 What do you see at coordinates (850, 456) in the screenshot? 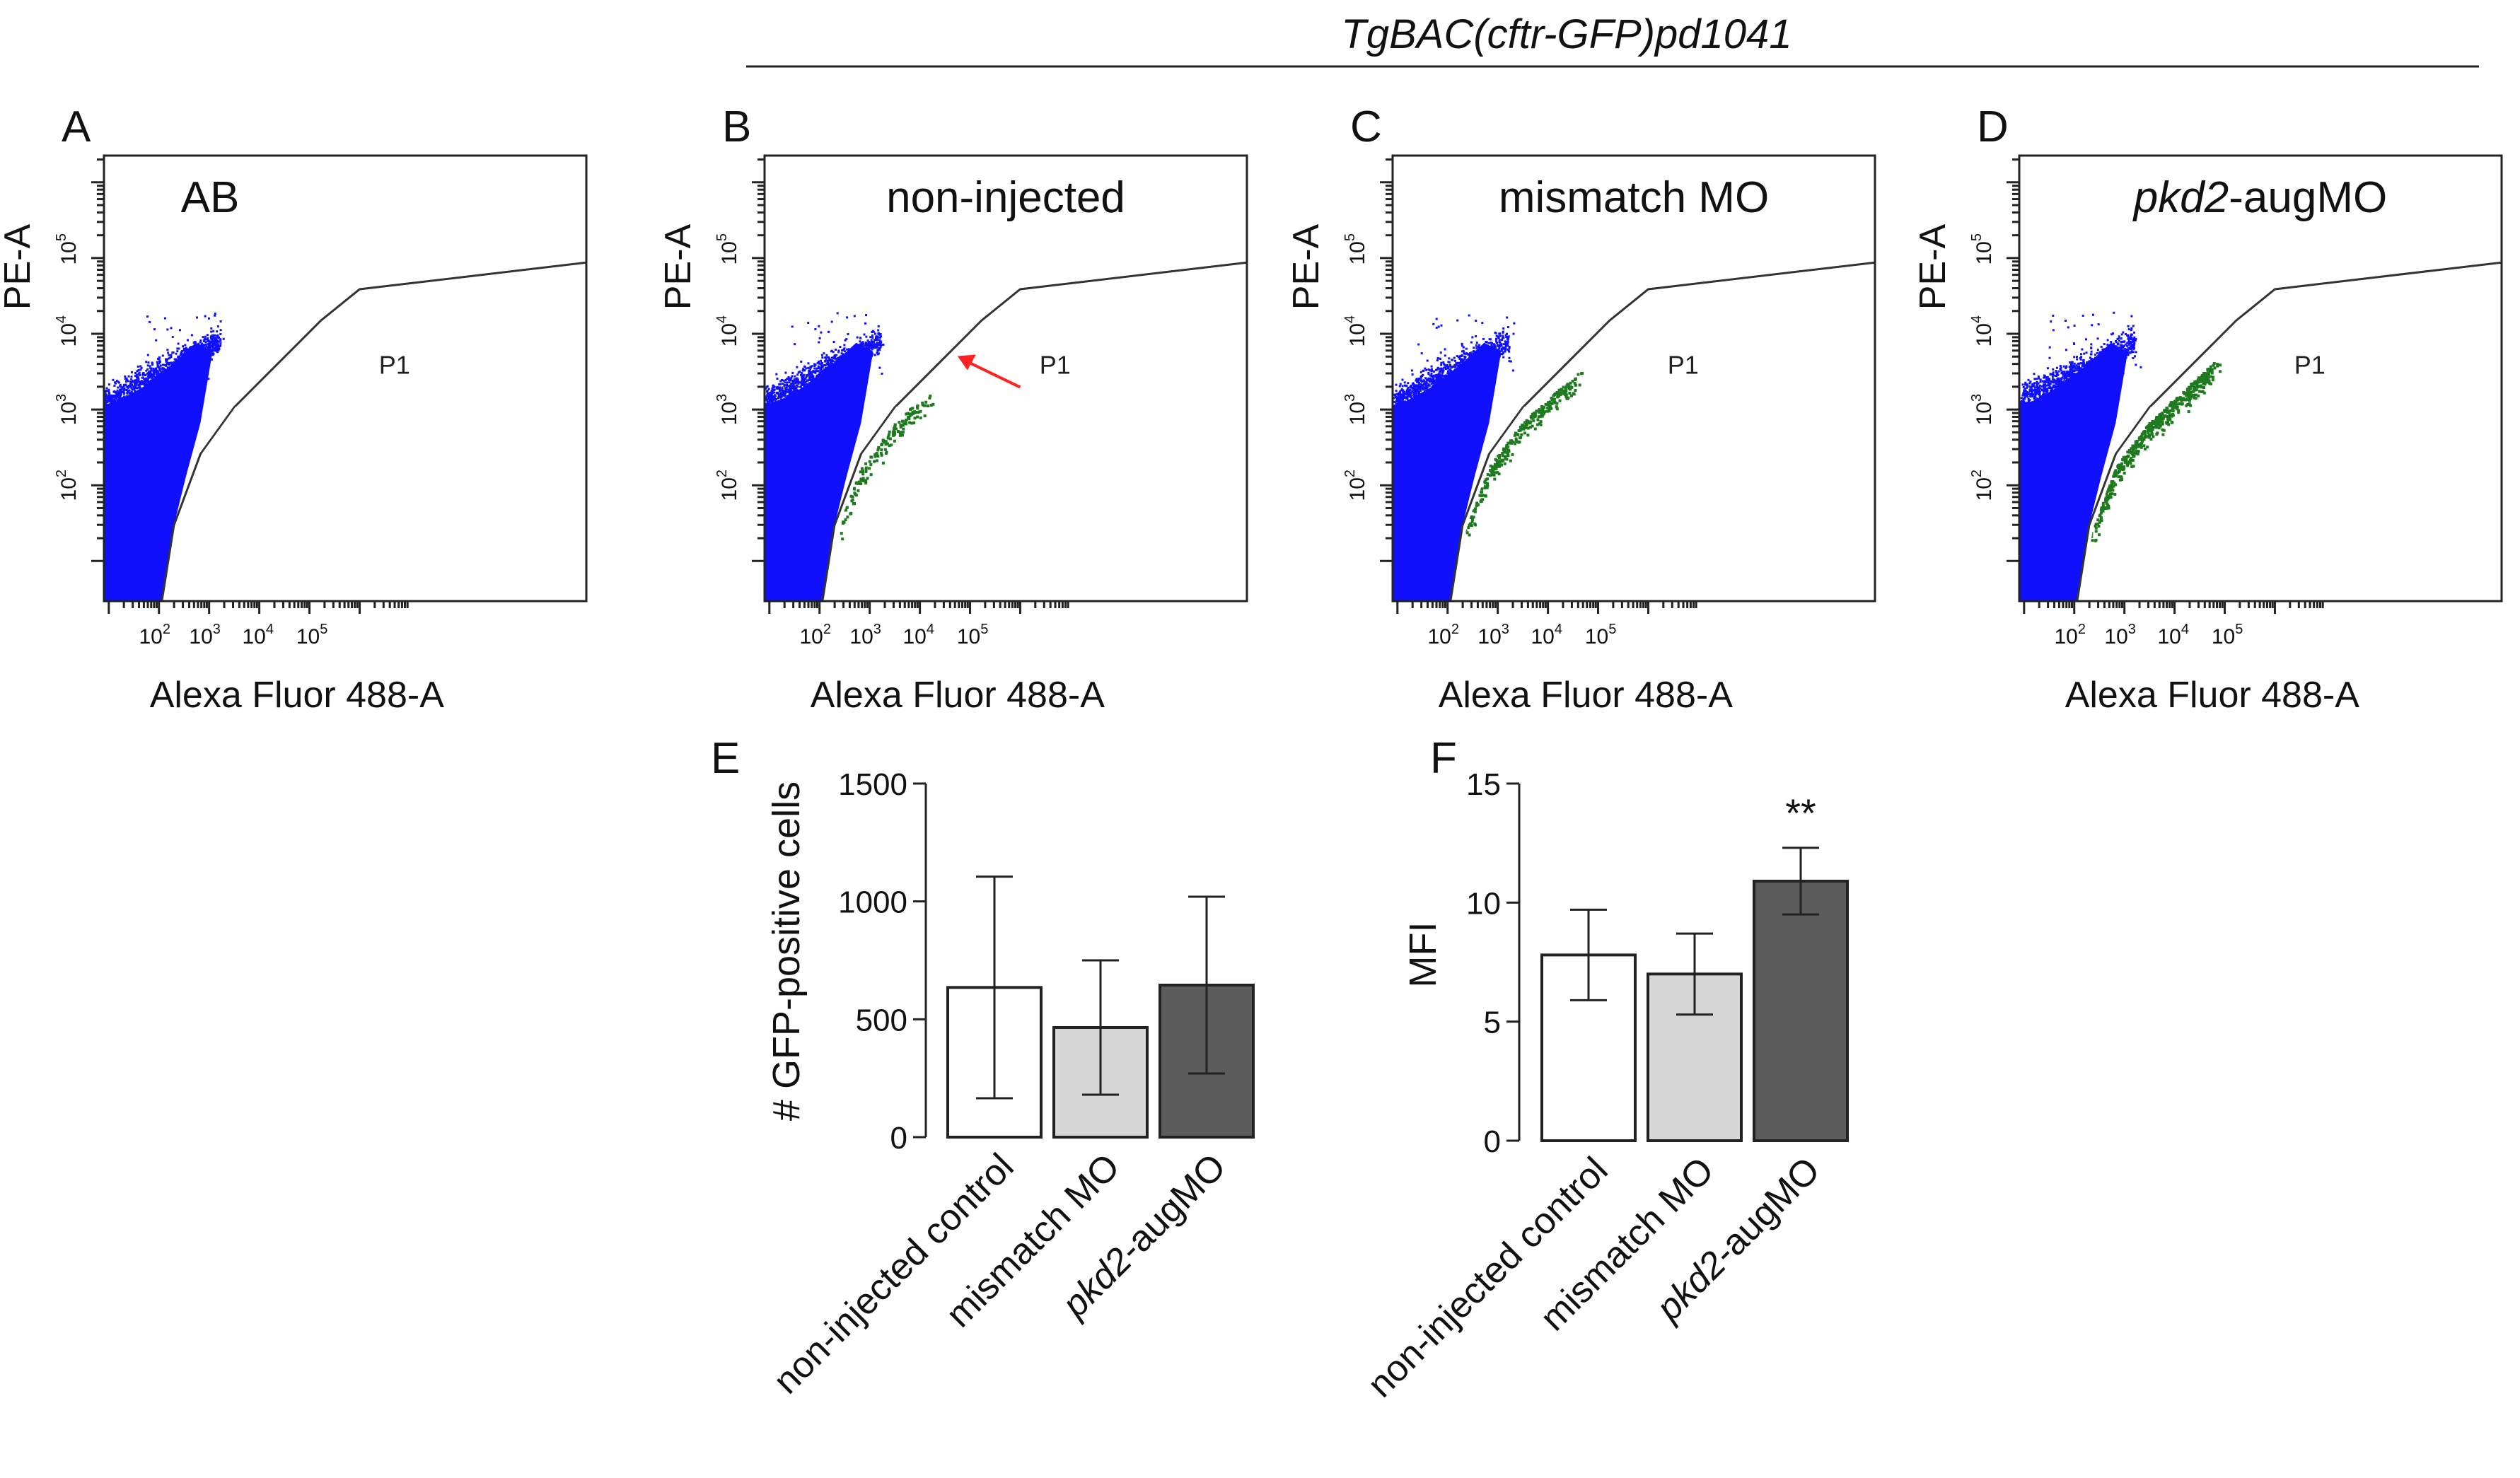
I see `event-dots` at bounding box center [850, 456].